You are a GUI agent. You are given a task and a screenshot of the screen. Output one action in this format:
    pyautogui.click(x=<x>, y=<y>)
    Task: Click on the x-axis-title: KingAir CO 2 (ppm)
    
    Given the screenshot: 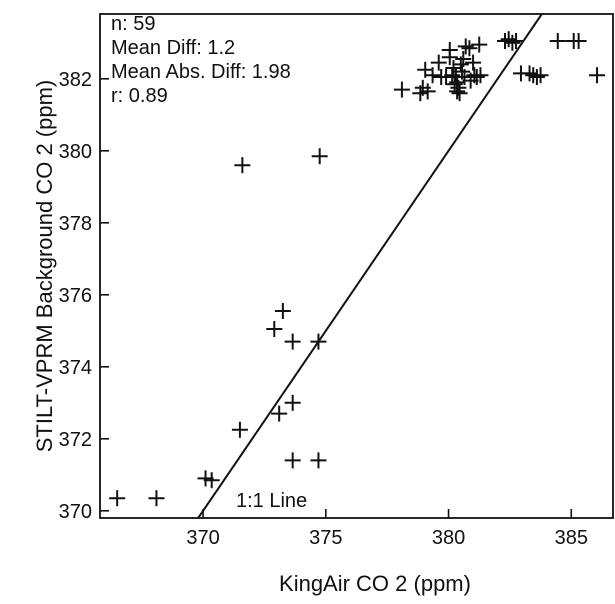 What is the action you would take?
    pyautogui.click(x=375, y=583)
    